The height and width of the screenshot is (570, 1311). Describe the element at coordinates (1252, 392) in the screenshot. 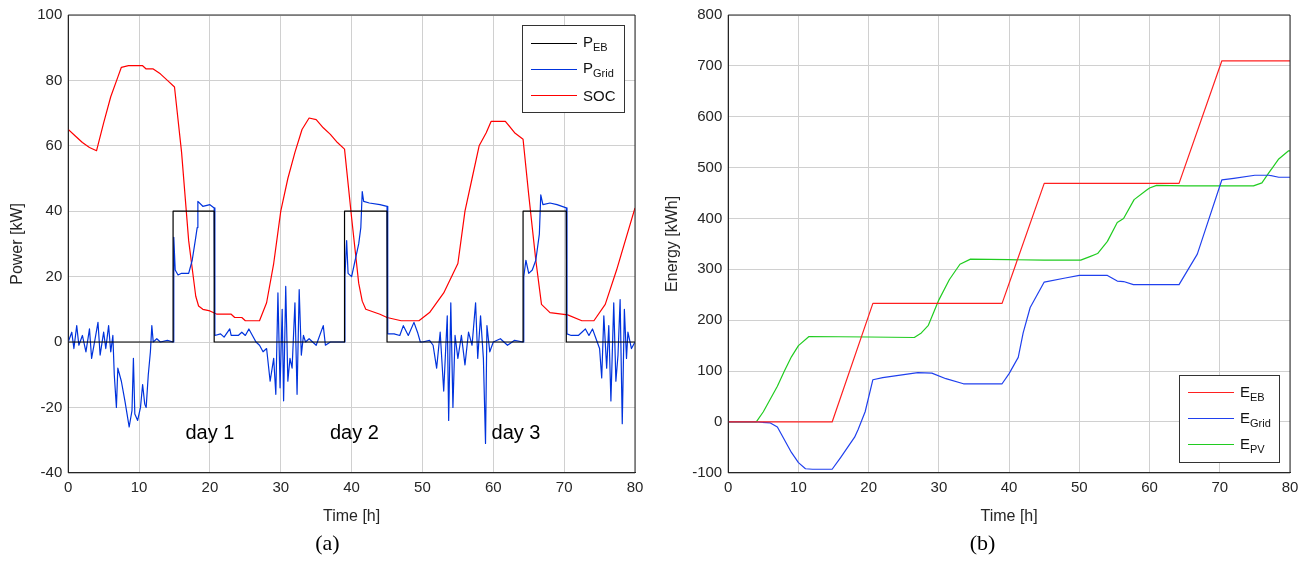

I see `legend-label: E$_{EB}$` at that location.